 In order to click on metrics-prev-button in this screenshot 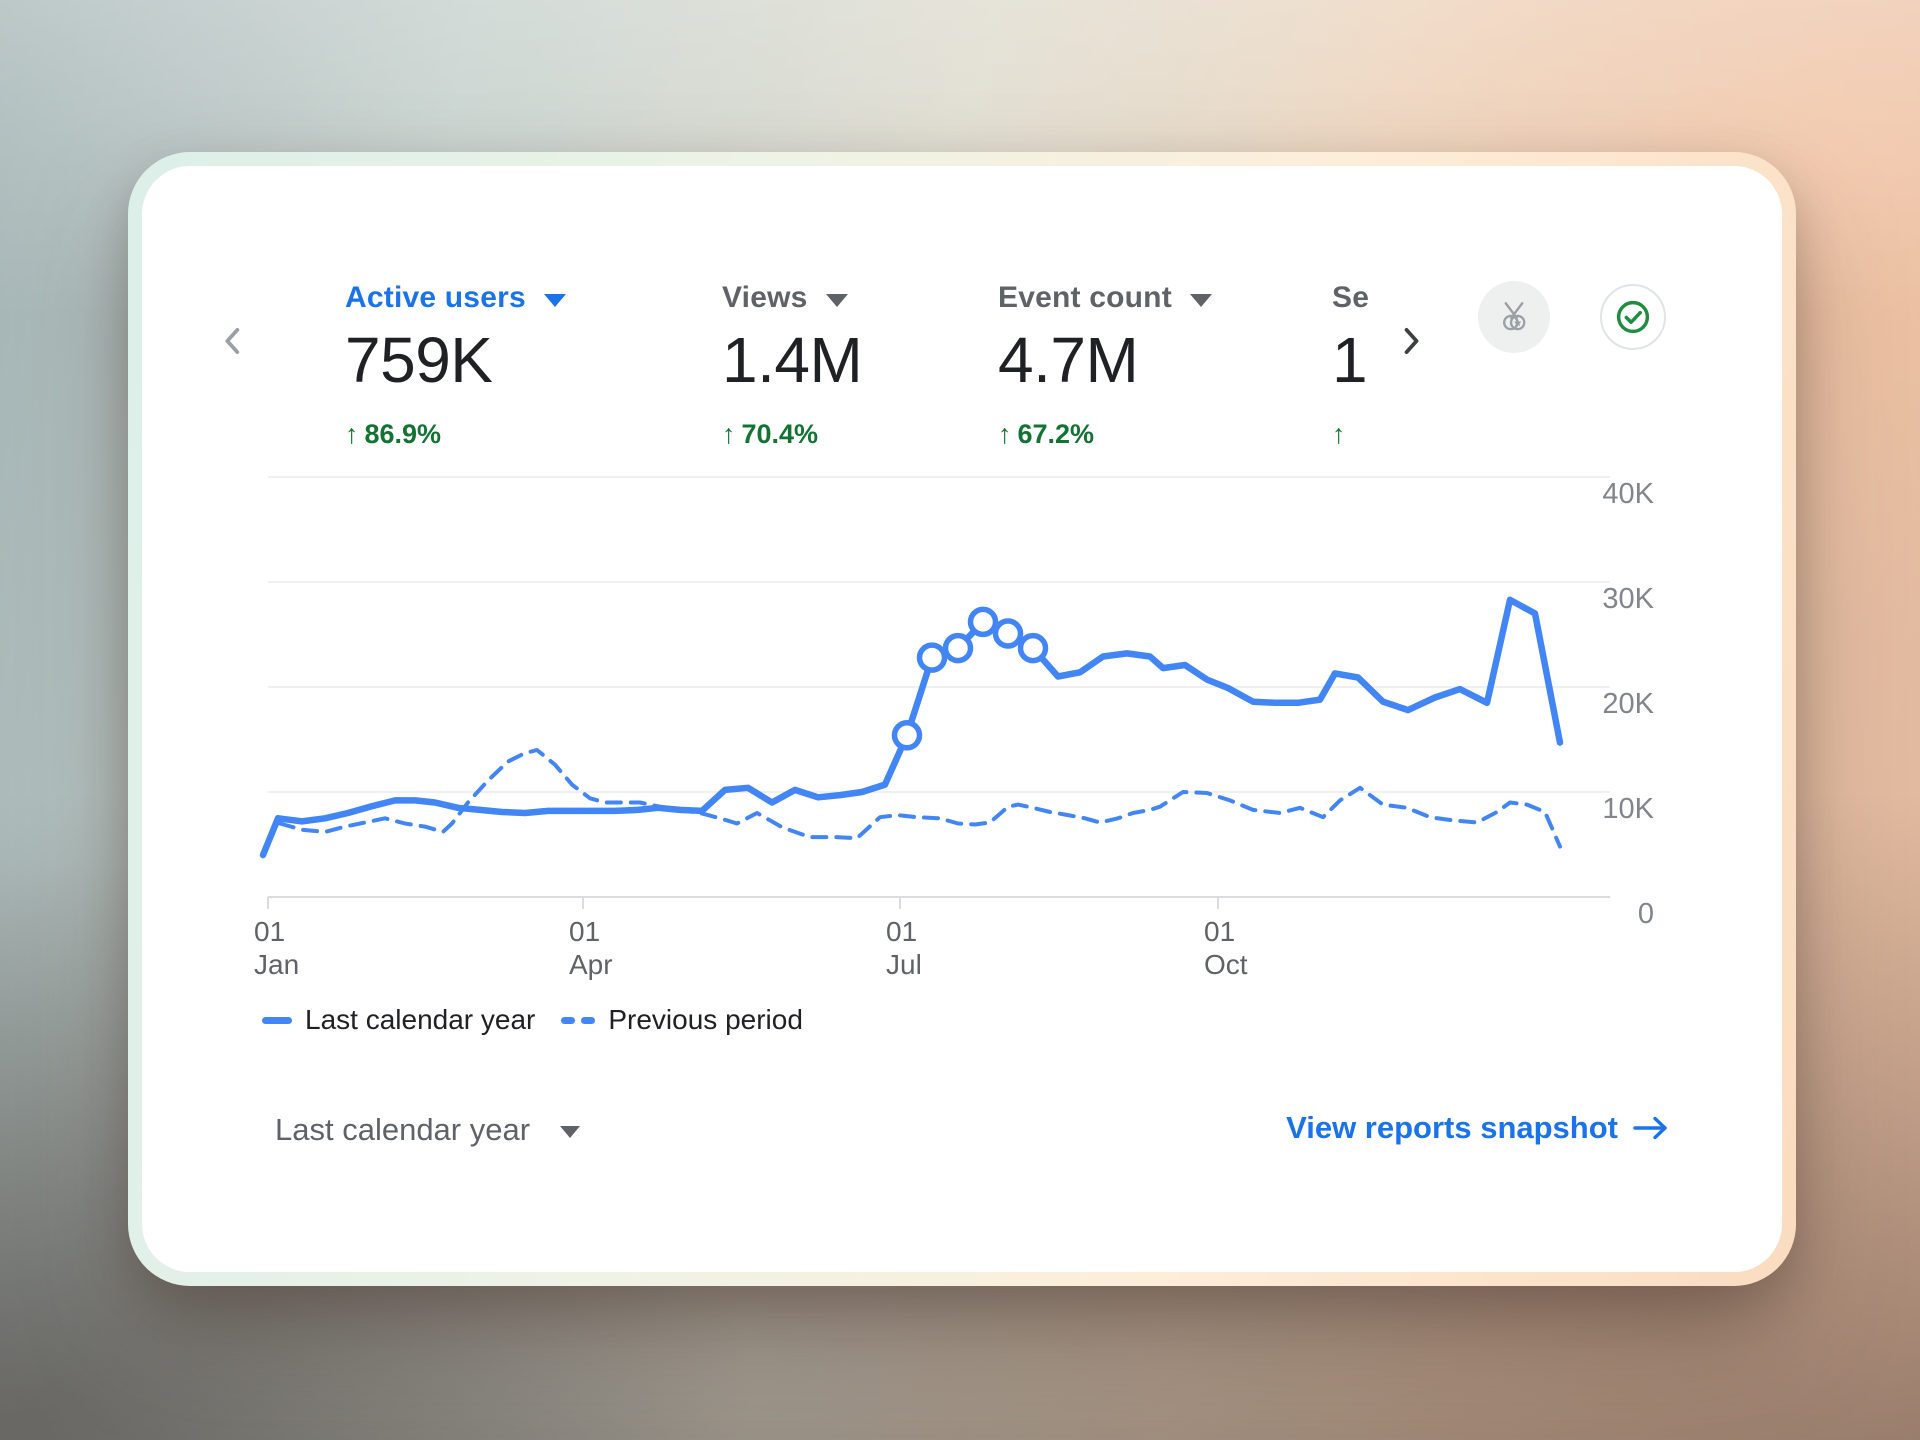, I will do `click(234, 341)`.